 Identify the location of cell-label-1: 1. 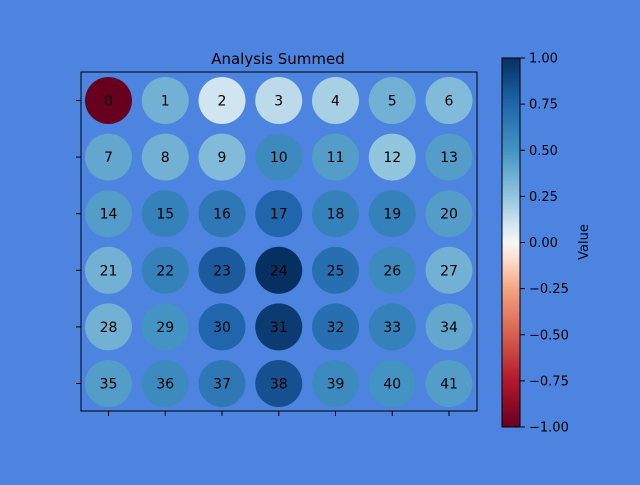
(165, 102).